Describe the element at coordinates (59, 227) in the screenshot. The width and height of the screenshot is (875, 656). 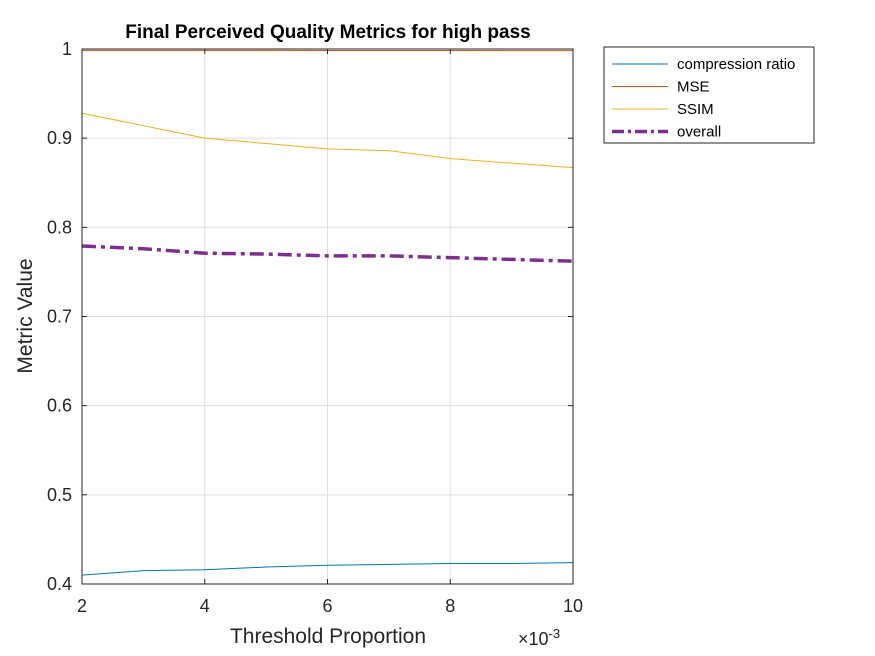
I see `y-tick-label: 0.8` at that location.